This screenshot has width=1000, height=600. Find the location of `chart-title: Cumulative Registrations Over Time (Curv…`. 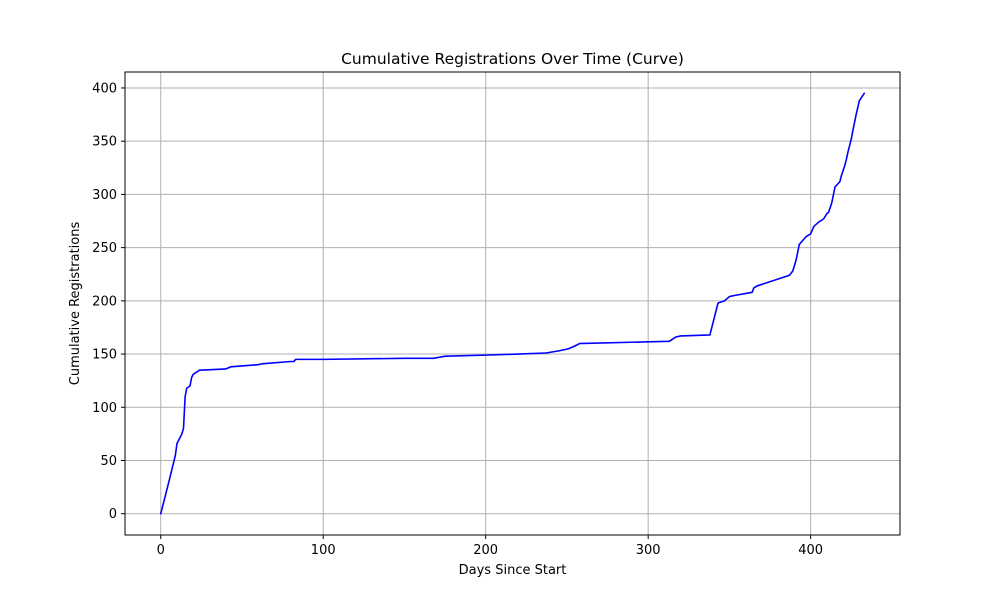

chart-title: Cumulative Registrations Over Time (Curv… is located at coordinates (512, 59).